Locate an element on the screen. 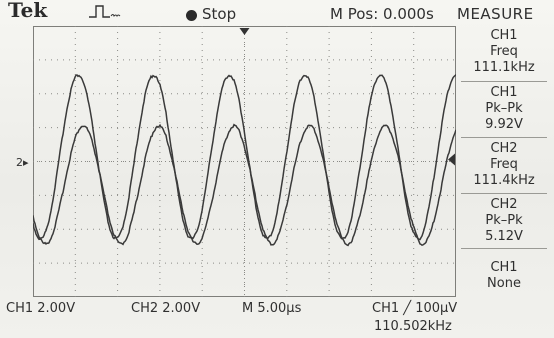  run-state-label: Stop is located at coordinates (219, 14).